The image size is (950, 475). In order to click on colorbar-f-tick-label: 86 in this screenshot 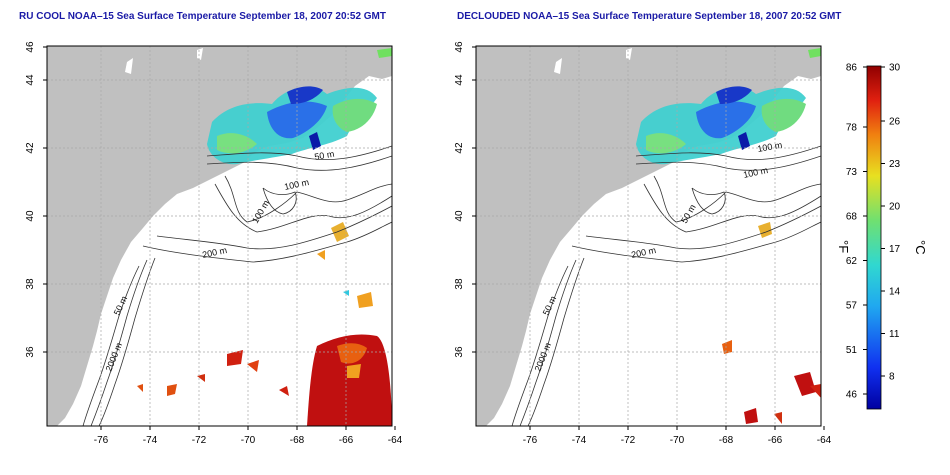, I will do `click(852, 68)`.